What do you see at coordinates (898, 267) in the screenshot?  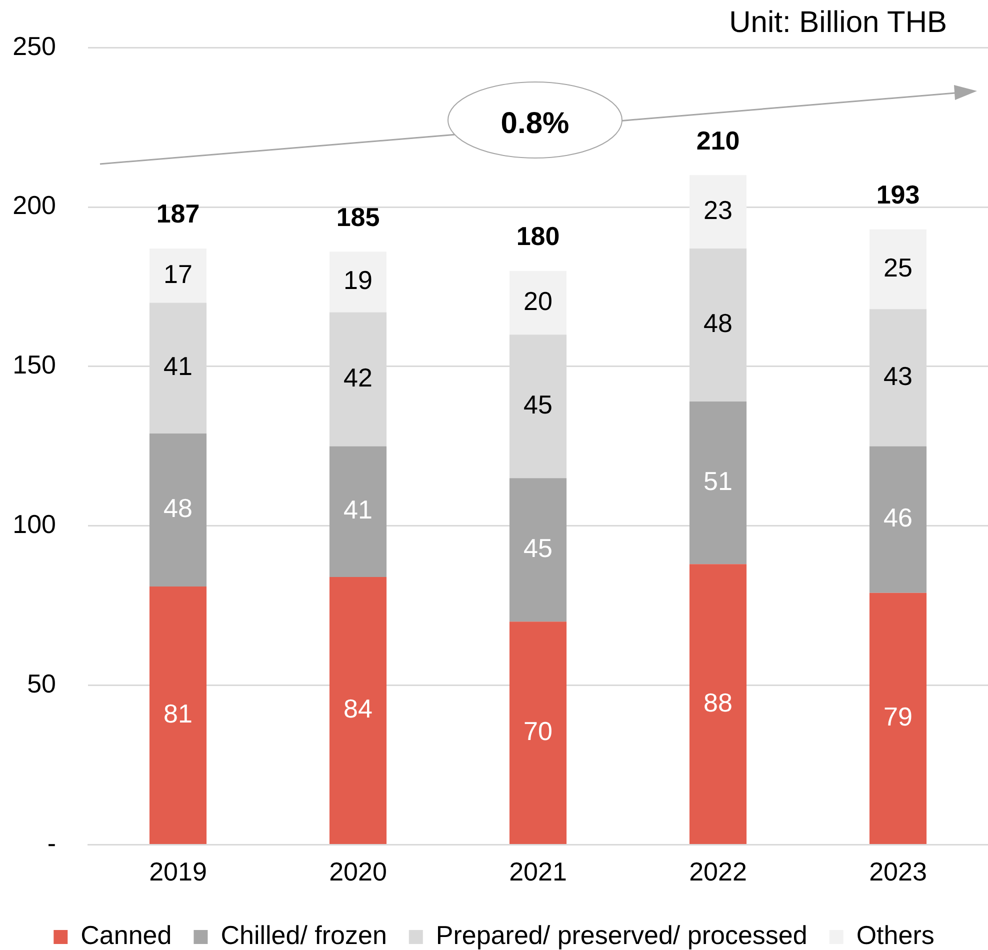 I see `data-label: 25` at bounding box center [898, 267].